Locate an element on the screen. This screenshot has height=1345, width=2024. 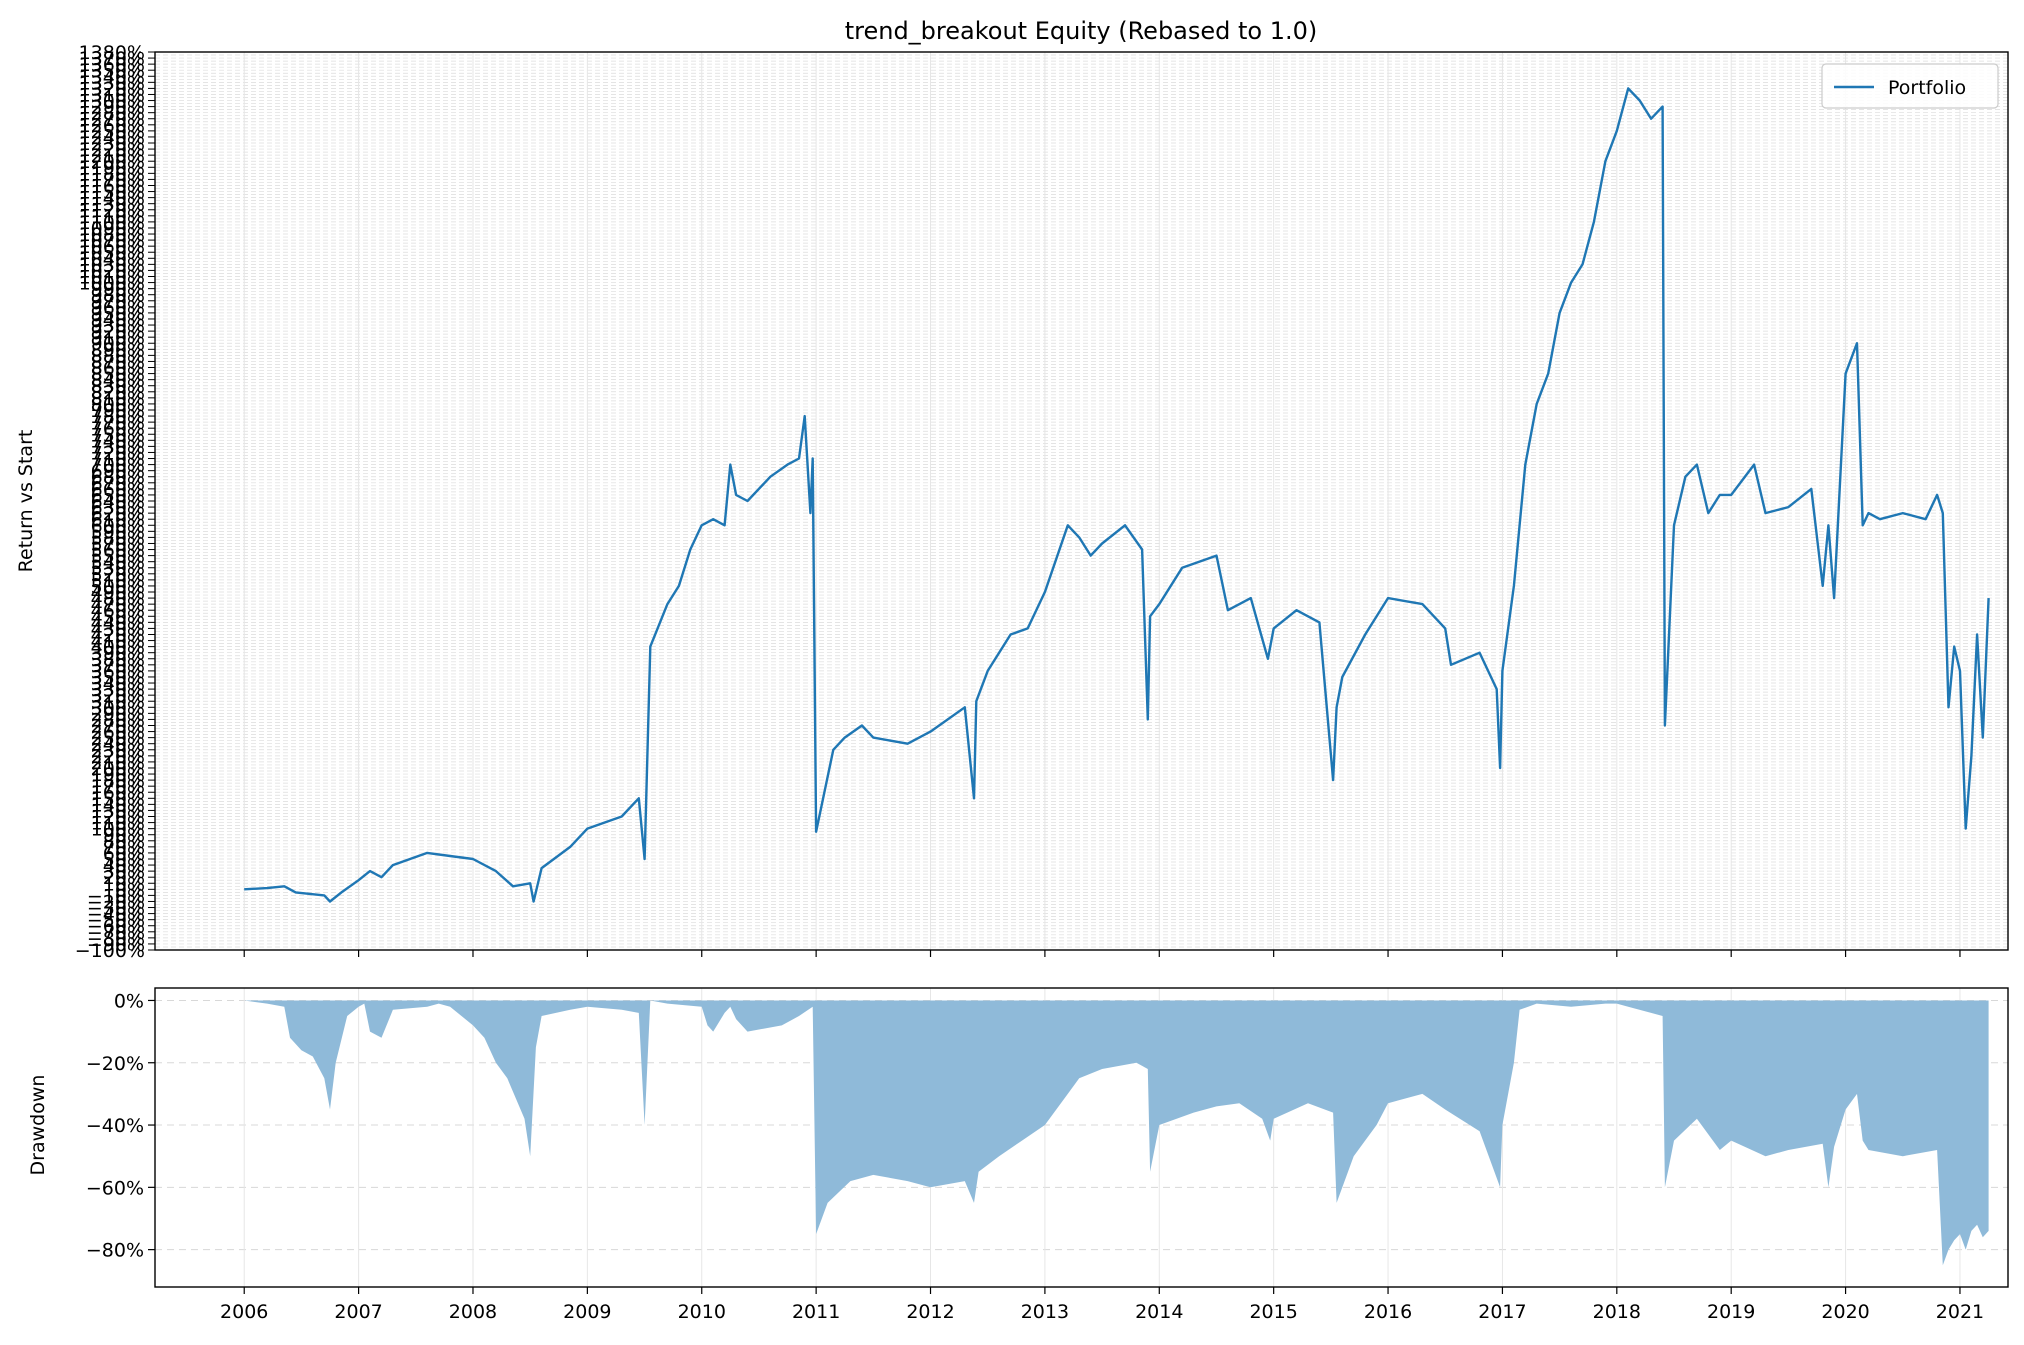
equity-y-tick-label: 1250% is located at coordinates (112, 132).